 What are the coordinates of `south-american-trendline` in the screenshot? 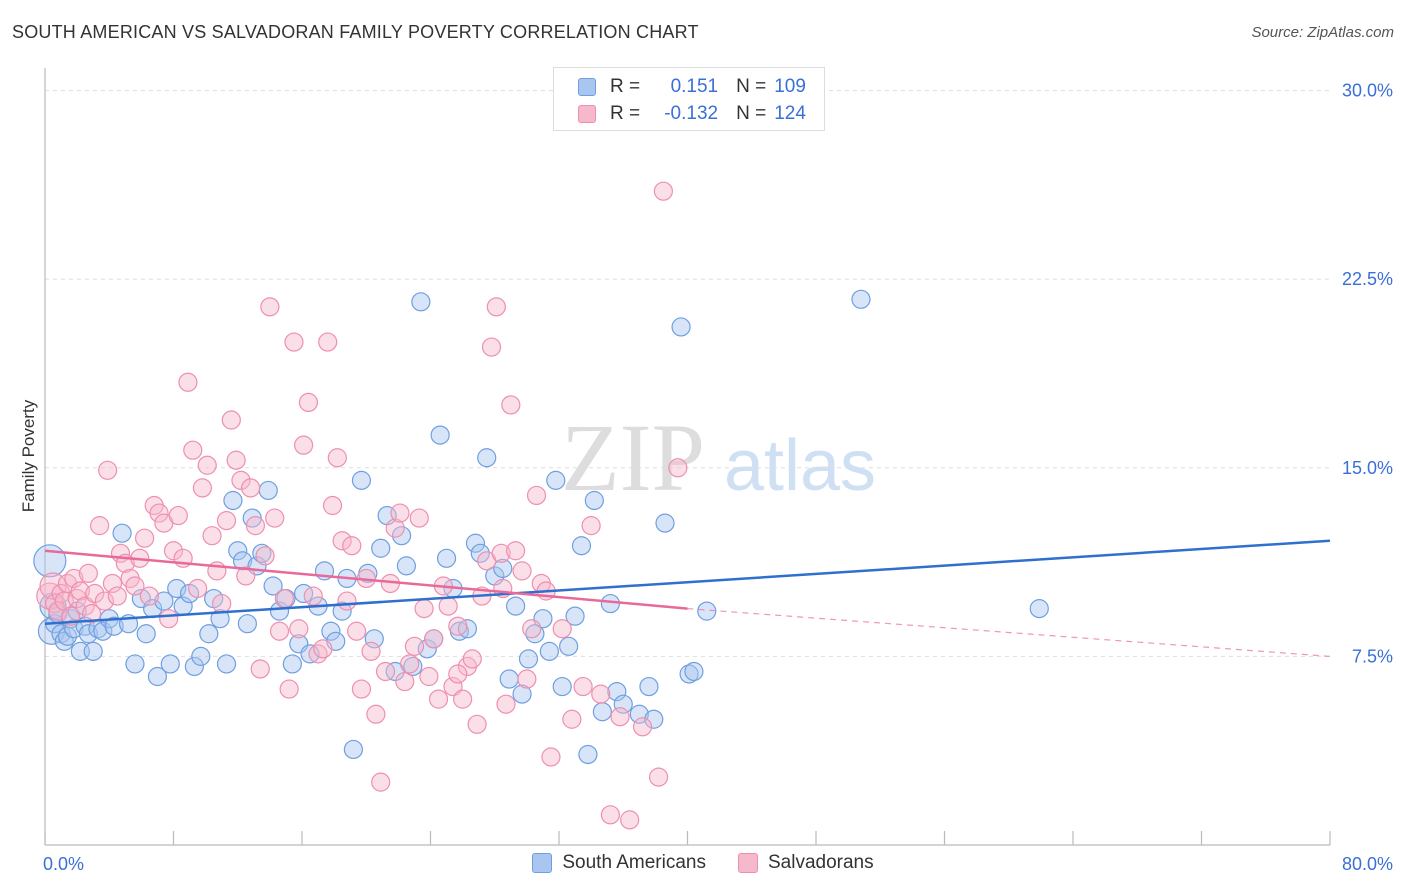 It's located at (687, 582).